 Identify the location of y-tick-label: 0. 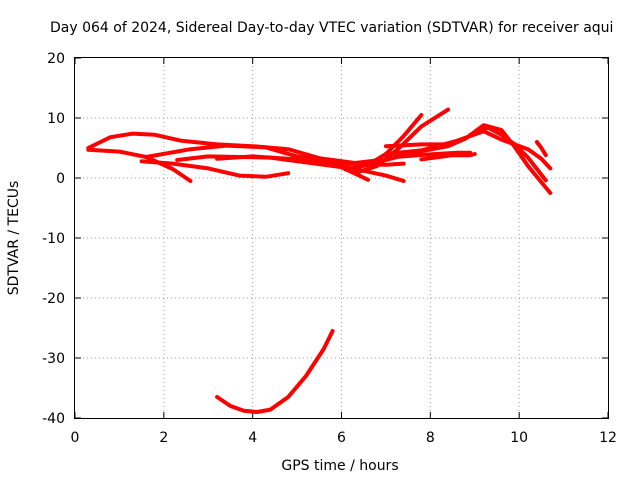
(60, 179).